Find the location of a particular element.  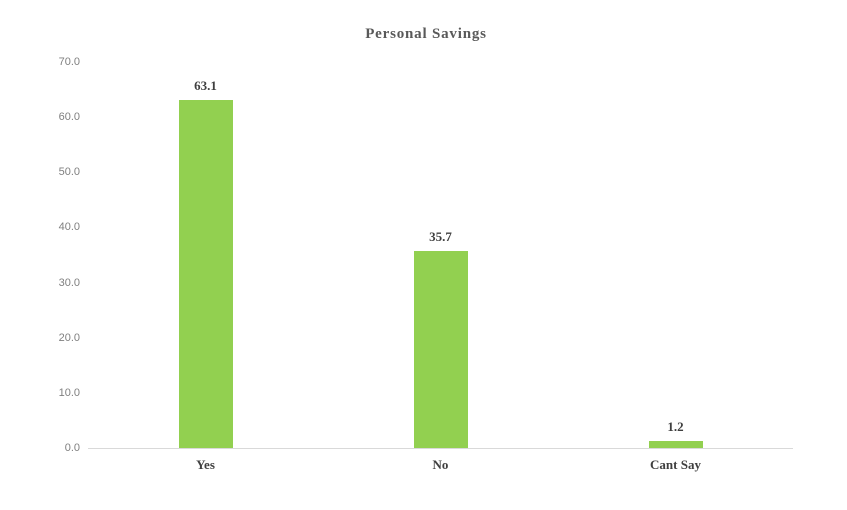

x-axis-category-label: No is located at coordinates (440, 464).